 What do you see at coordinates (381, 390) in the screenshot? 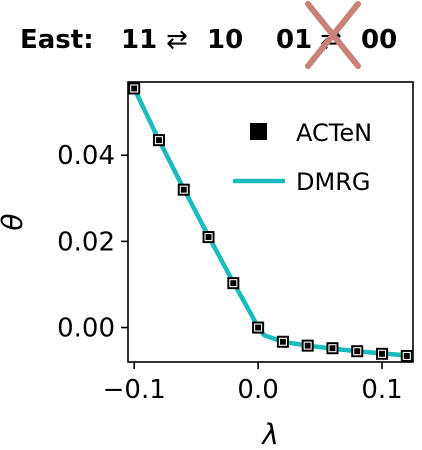
I see `x-tick-label: 0.1` at bounding box center [381, 390].